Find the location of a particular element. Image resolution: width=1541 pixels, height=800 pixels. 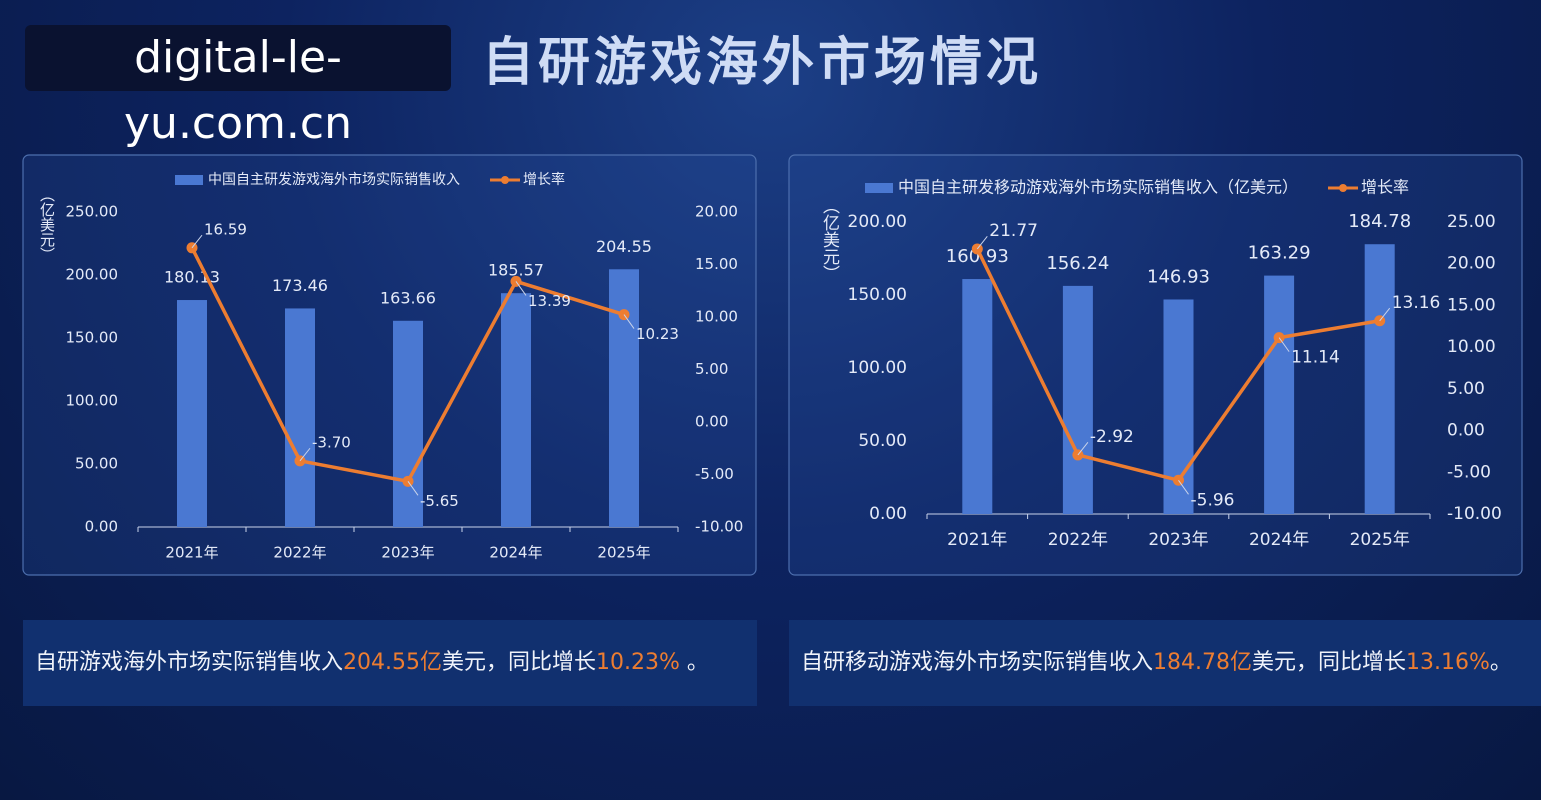

caption-part: 184.78亿 is located at coordinates (1202, 662).